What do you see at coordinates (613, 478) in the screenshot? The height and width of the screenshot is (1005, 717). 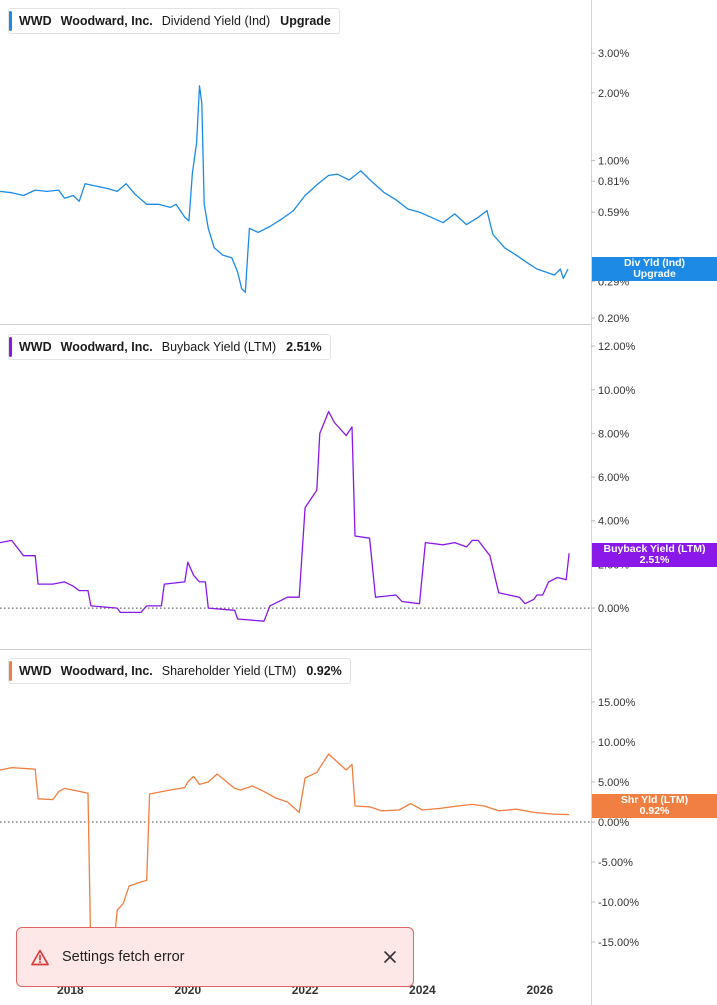 I see `y-tick-label: 6.00%` at bounding box center [613, 478].